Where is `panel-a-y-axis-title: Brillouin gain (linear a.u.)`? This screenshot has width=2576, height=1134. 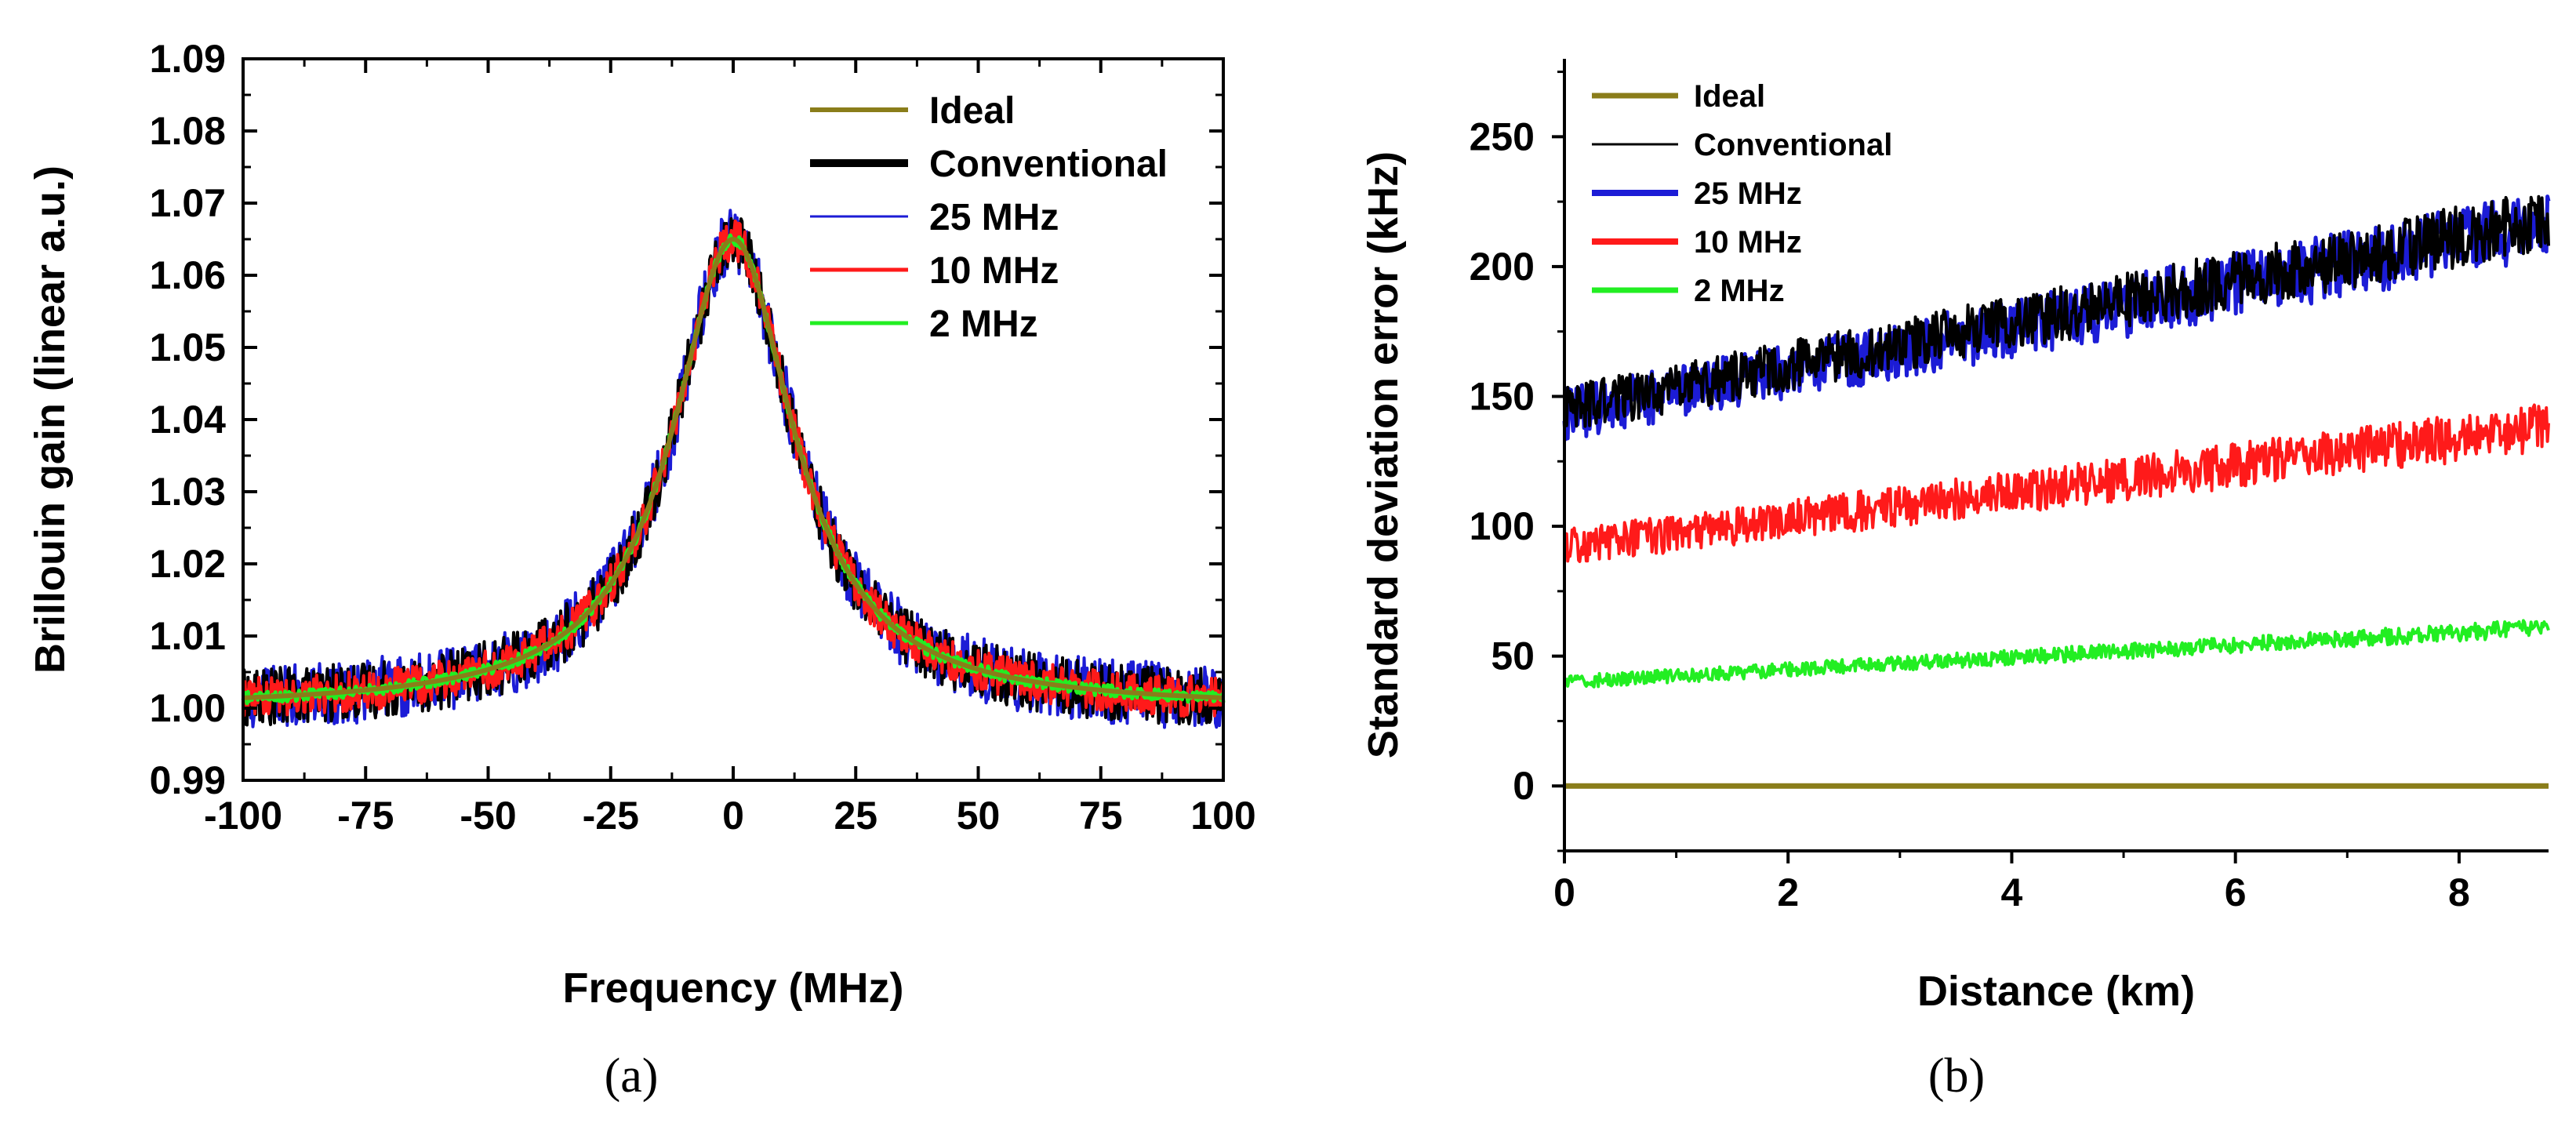
panel-a-y-axis-title: Brillouin gain (linear a.u.) is located at coordinates (51, 419).